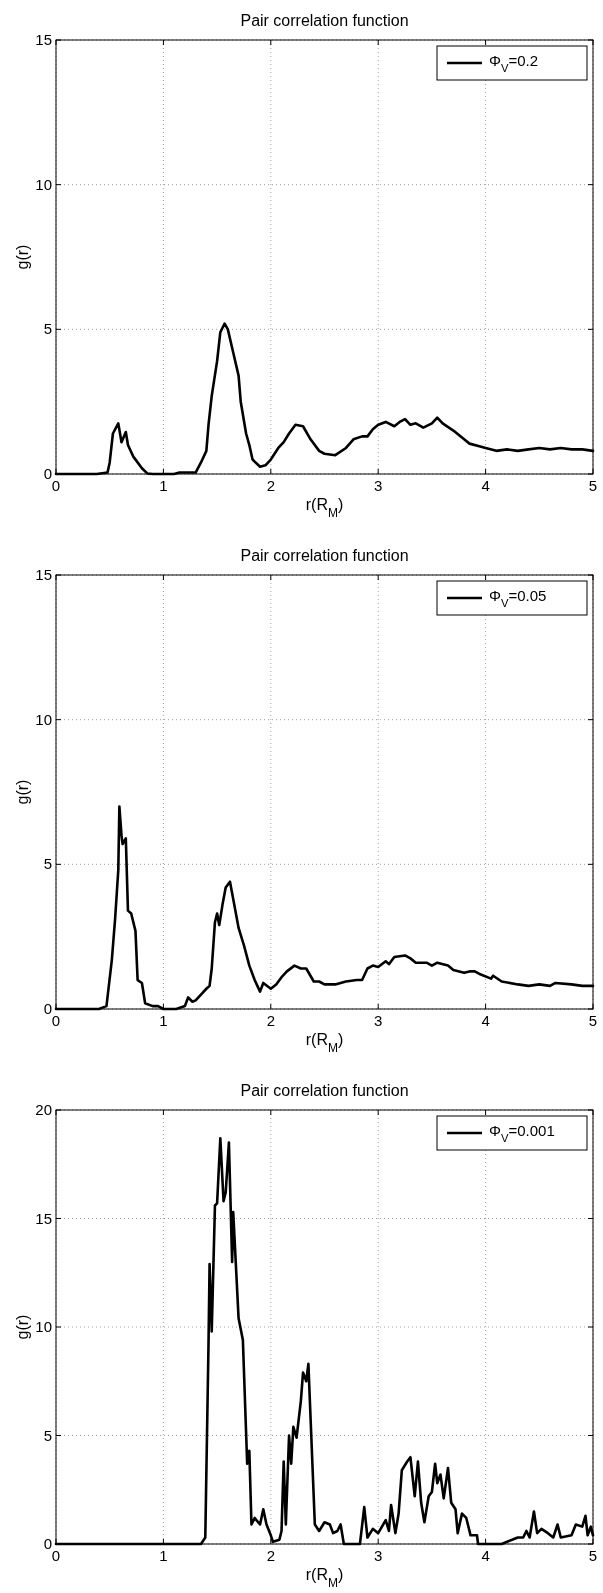  I want to click on y-tick-label: 20, so click(43, 1109).